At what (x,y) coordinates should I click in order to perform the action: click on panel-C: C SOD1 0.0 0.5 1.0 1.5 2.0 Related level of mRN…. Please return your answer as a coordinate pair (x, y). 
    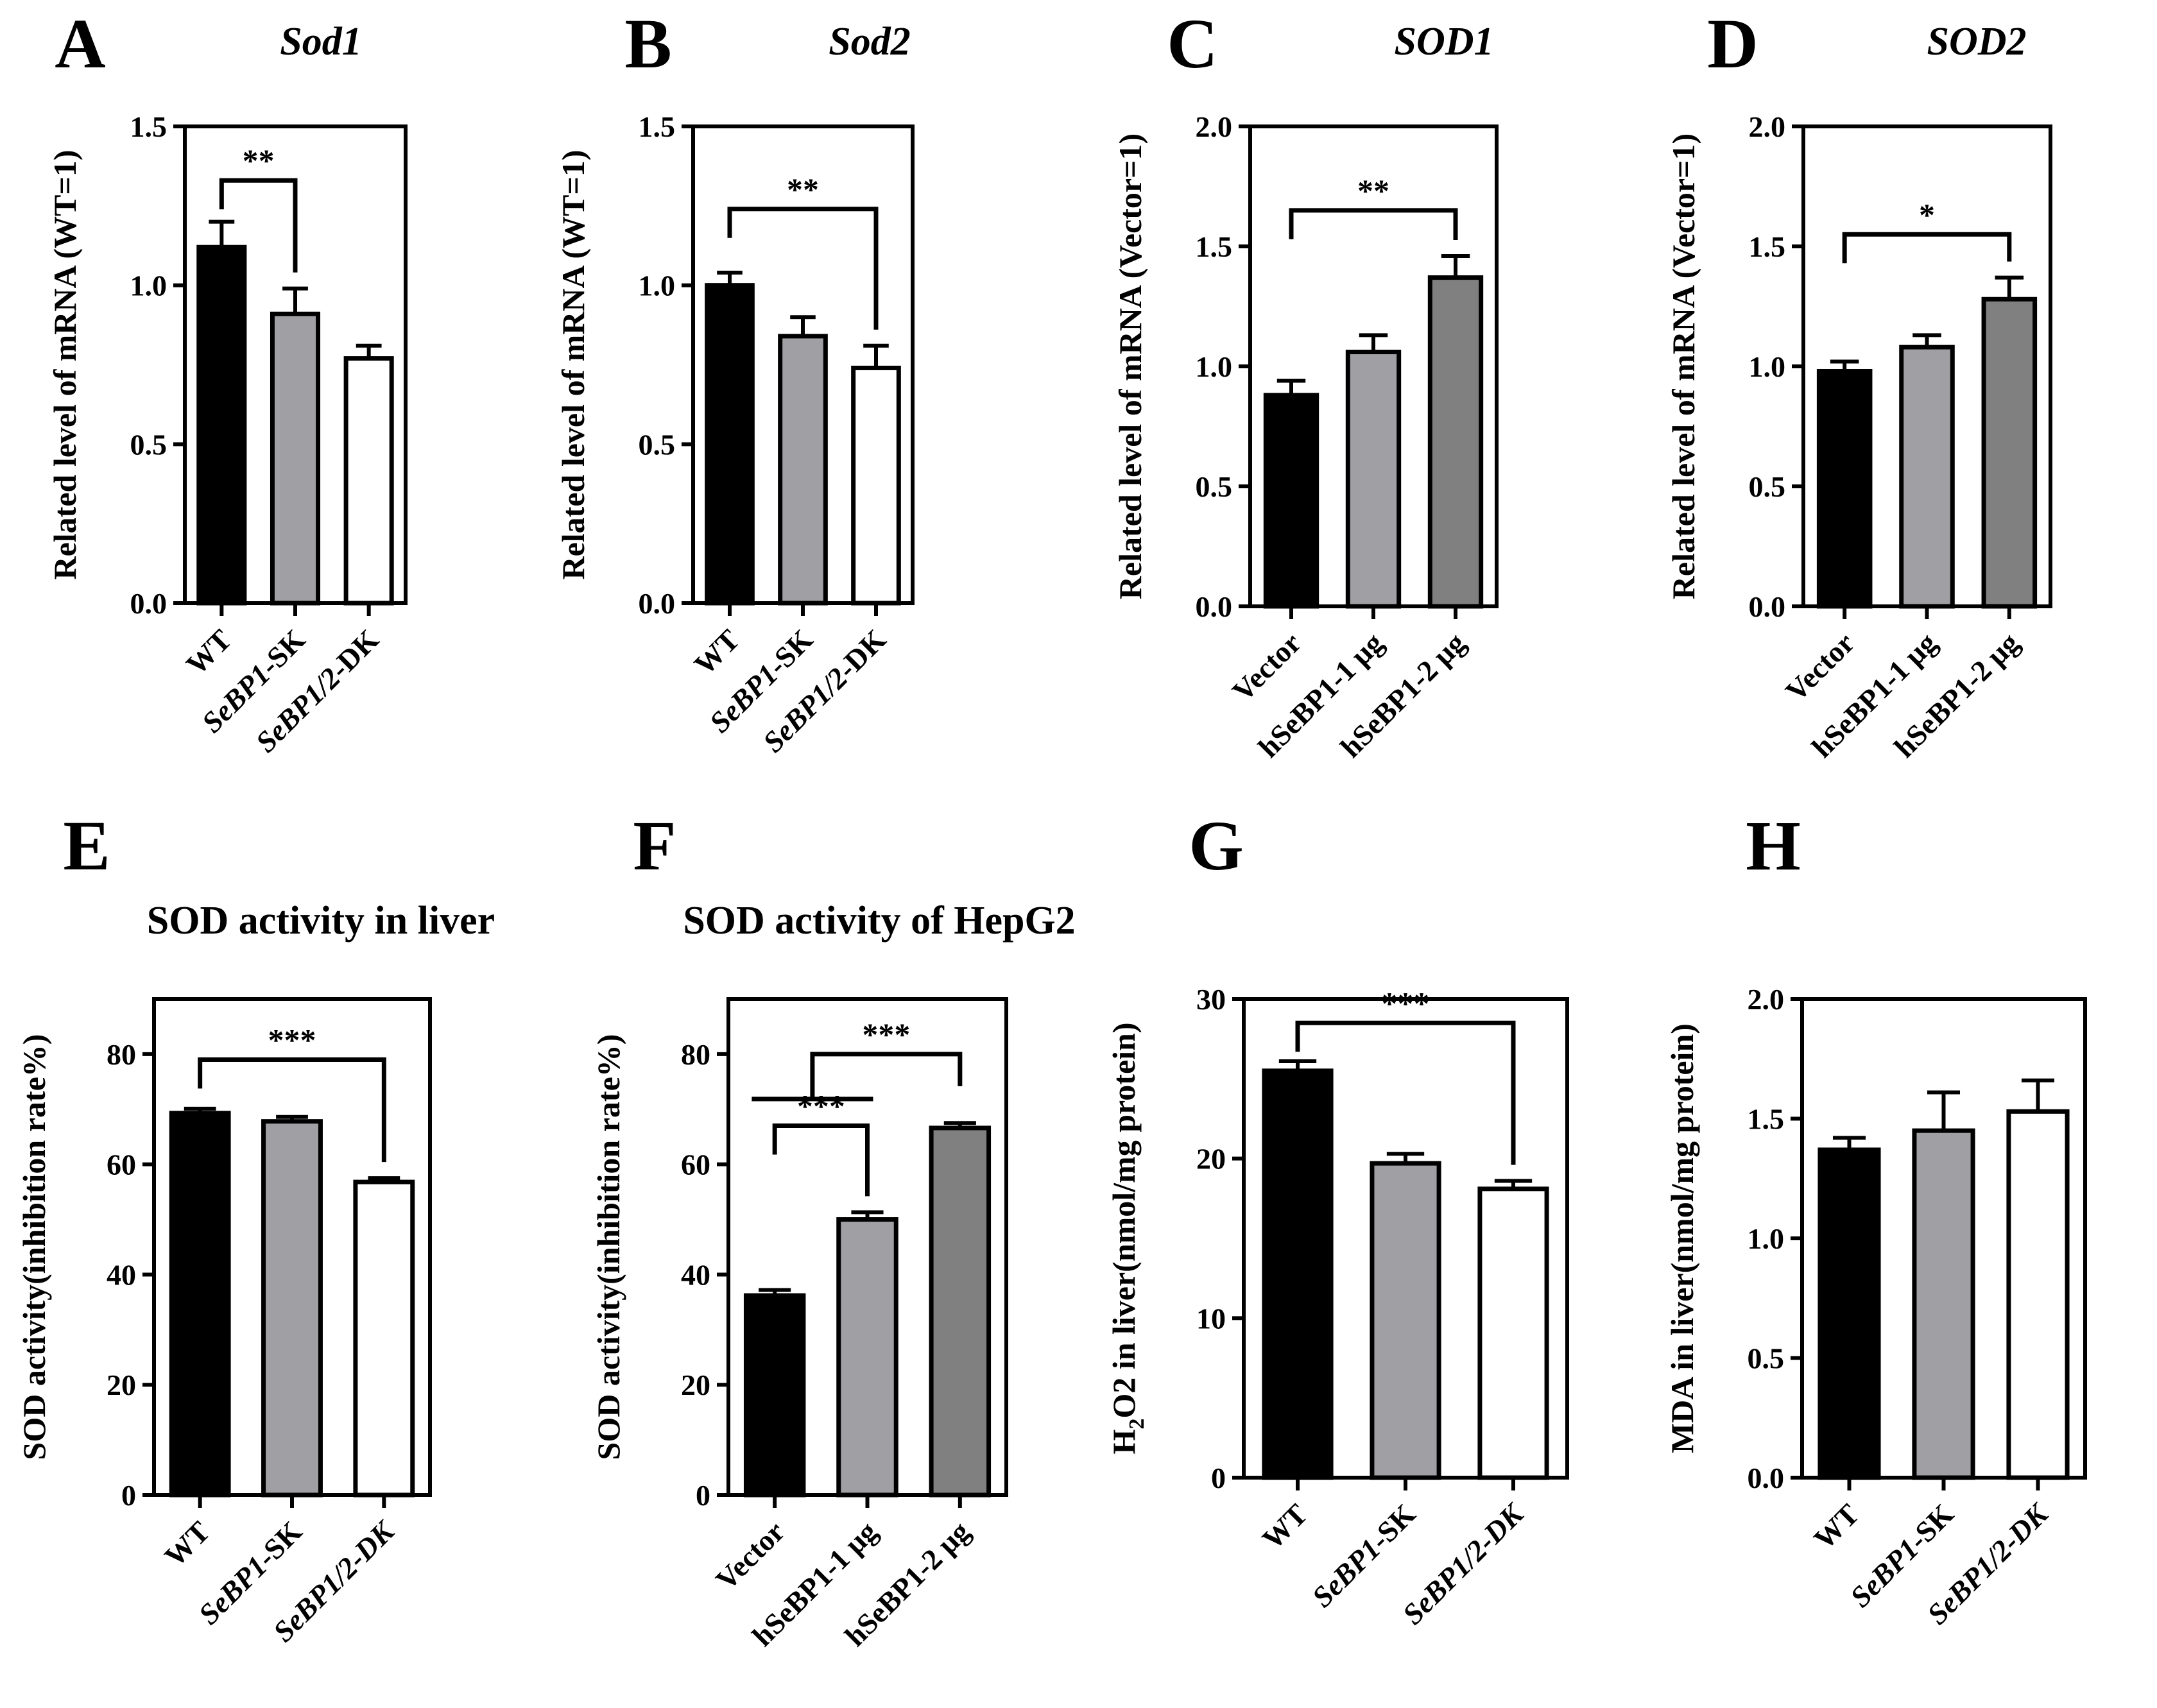
    Looking at the image, I should click on (1305, 384).